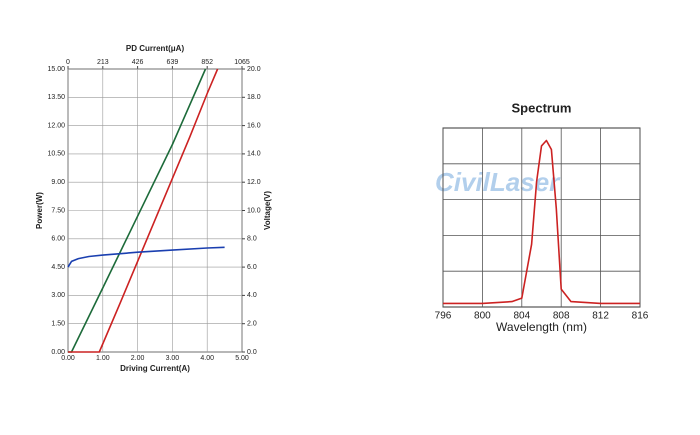 The height and width of the screenshot is (435, 700). I want to click on watermark: CivilLaser, so click(498, 182).